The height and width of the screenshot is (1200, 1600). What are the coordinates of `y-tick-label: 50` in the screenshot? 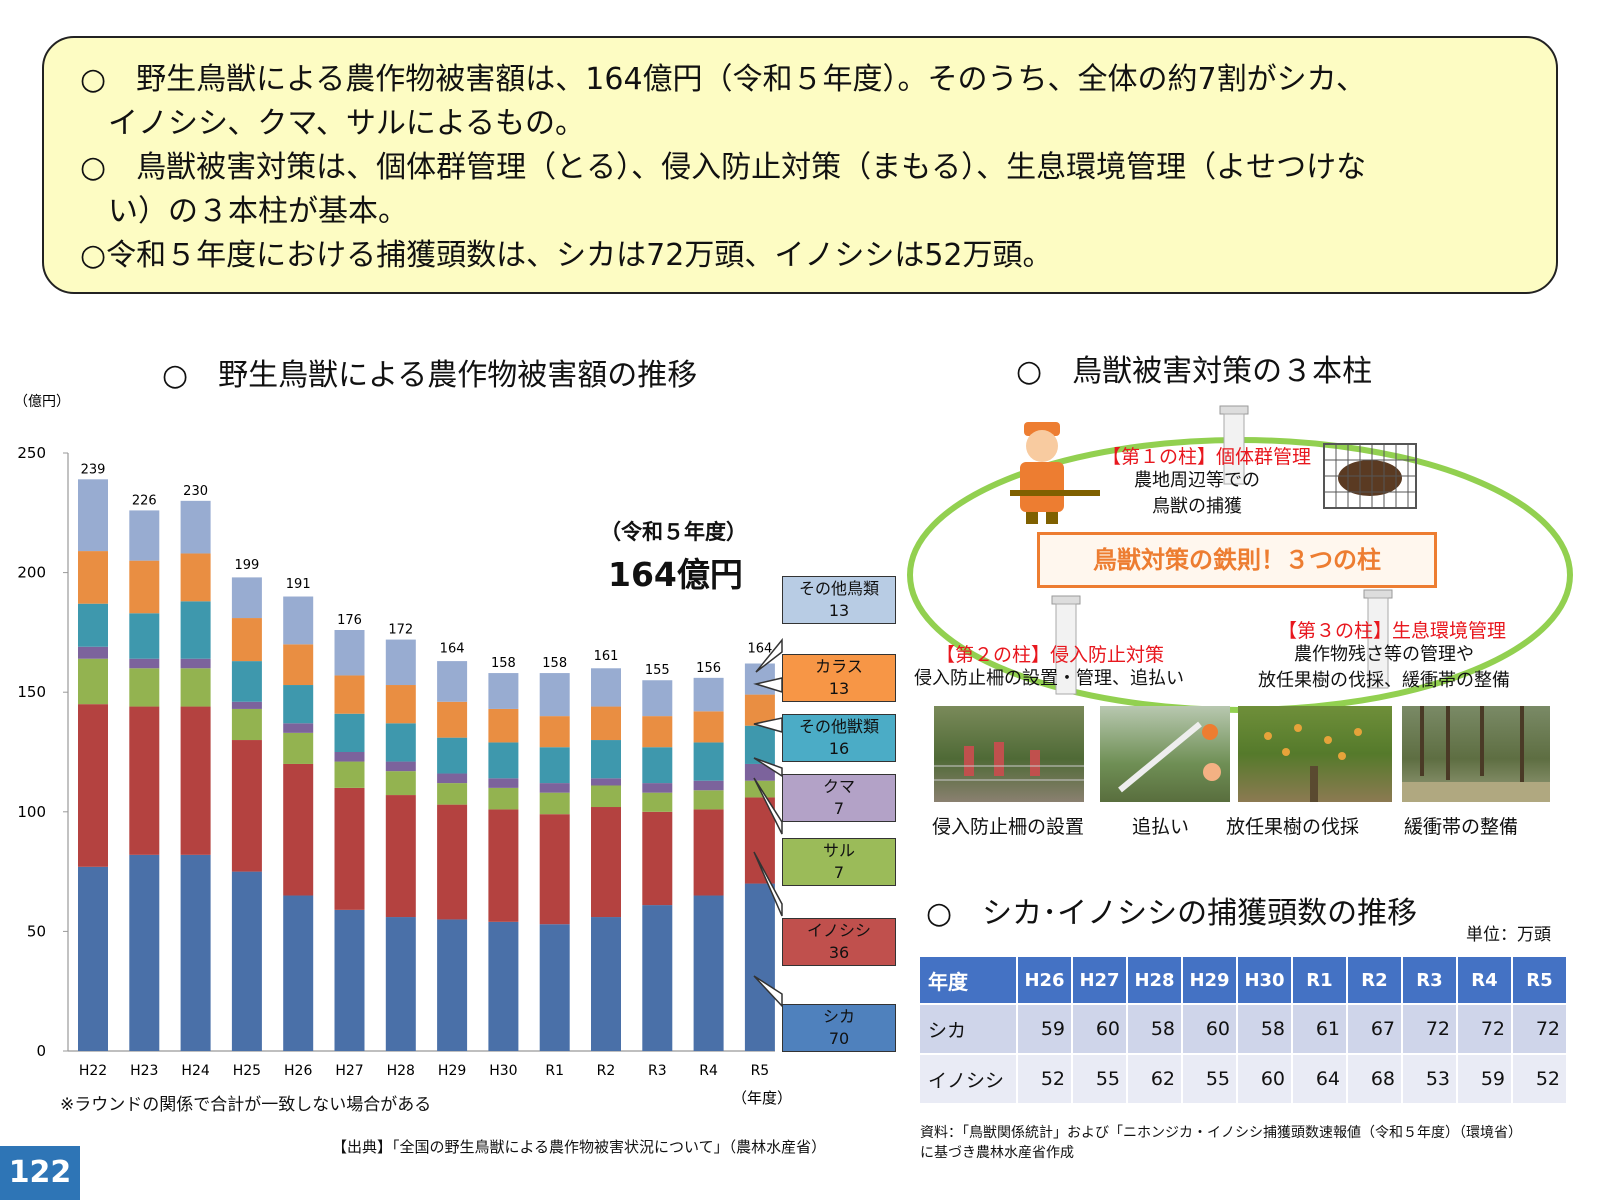 It's located at (36, 931).